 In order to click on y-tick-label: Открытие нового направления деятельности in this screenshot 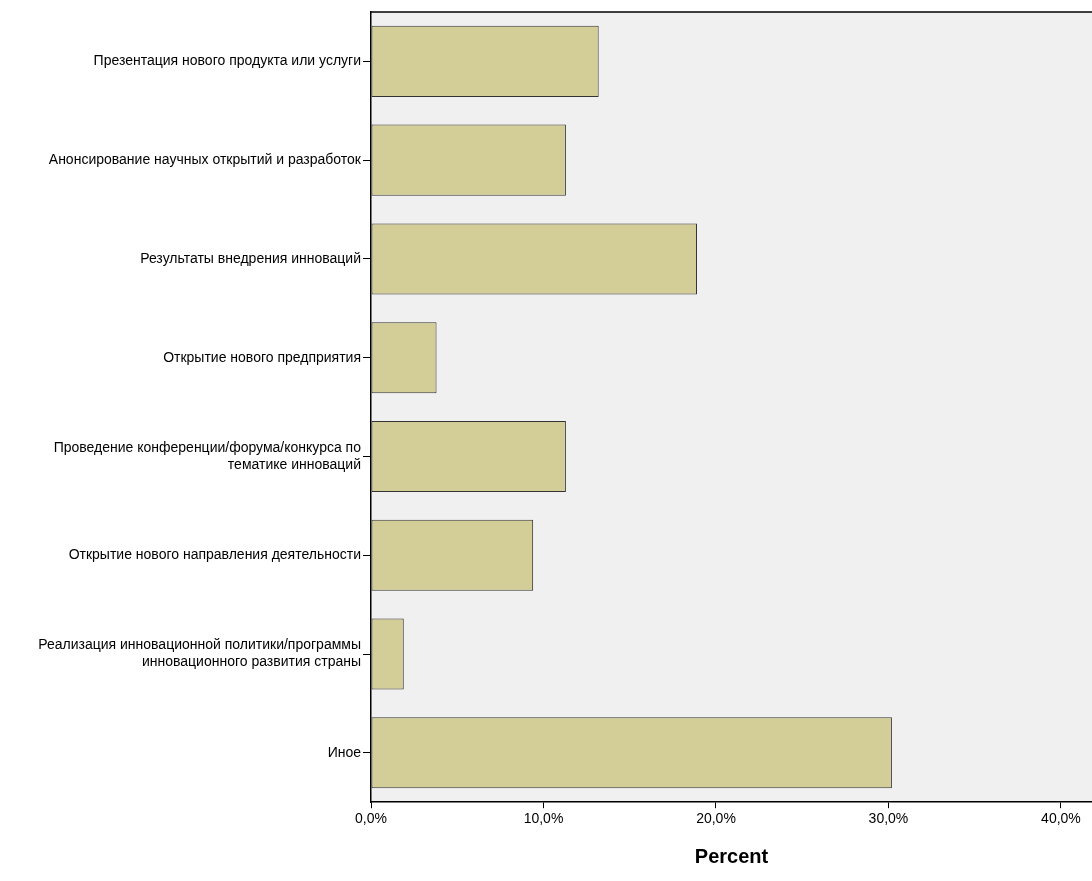, I will do `click(214, 554)`.